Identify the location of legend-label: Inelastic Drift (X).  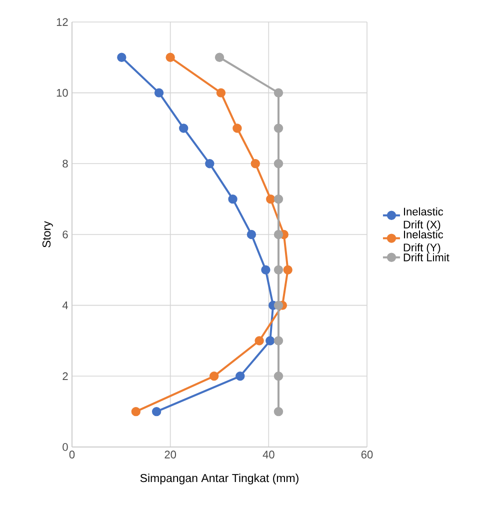
(424, 219).